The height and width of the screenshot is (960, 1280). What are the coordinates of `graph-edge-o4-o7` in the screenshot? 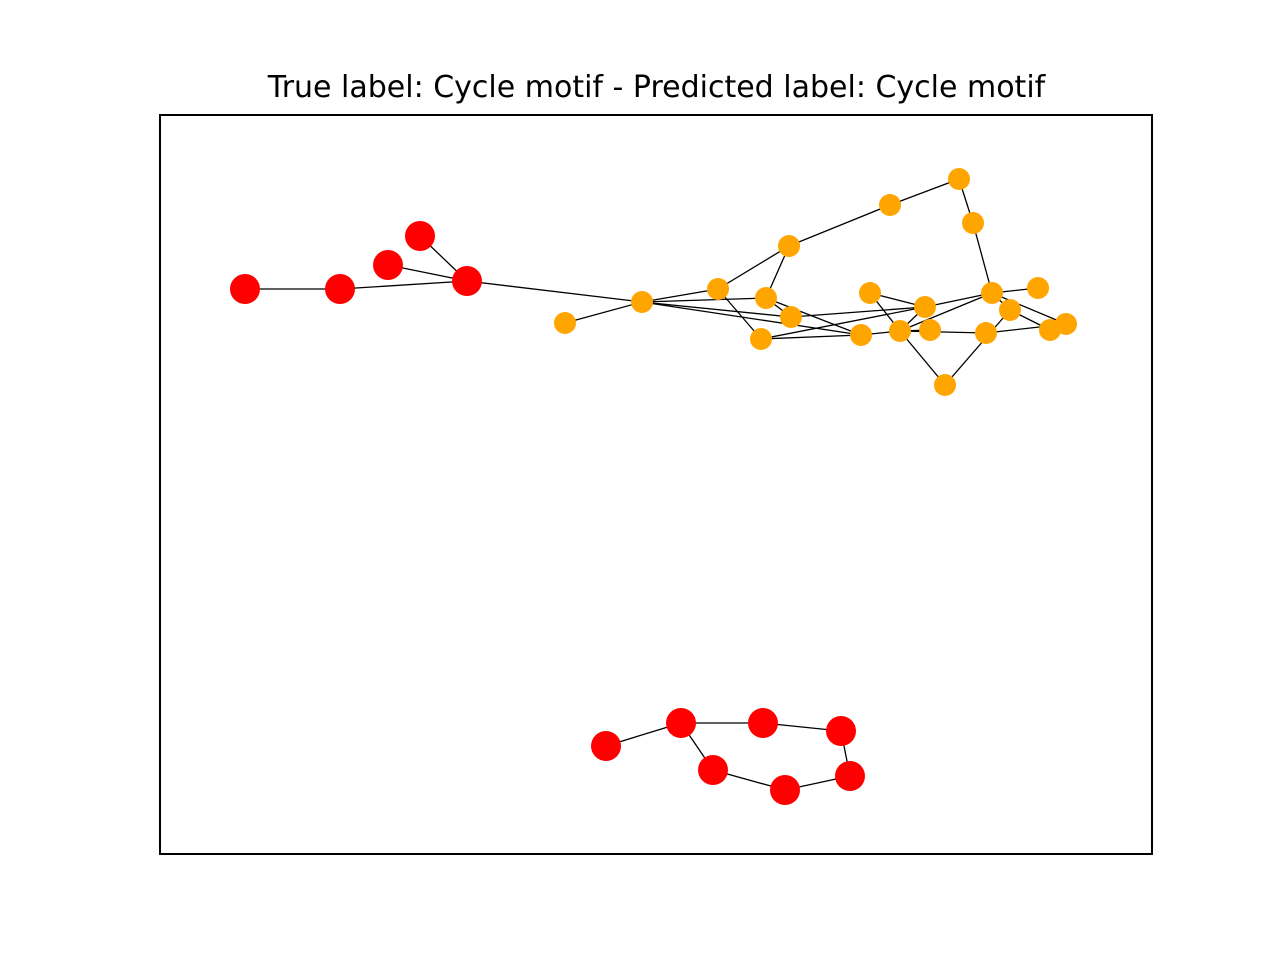 It's located at (839, 225).